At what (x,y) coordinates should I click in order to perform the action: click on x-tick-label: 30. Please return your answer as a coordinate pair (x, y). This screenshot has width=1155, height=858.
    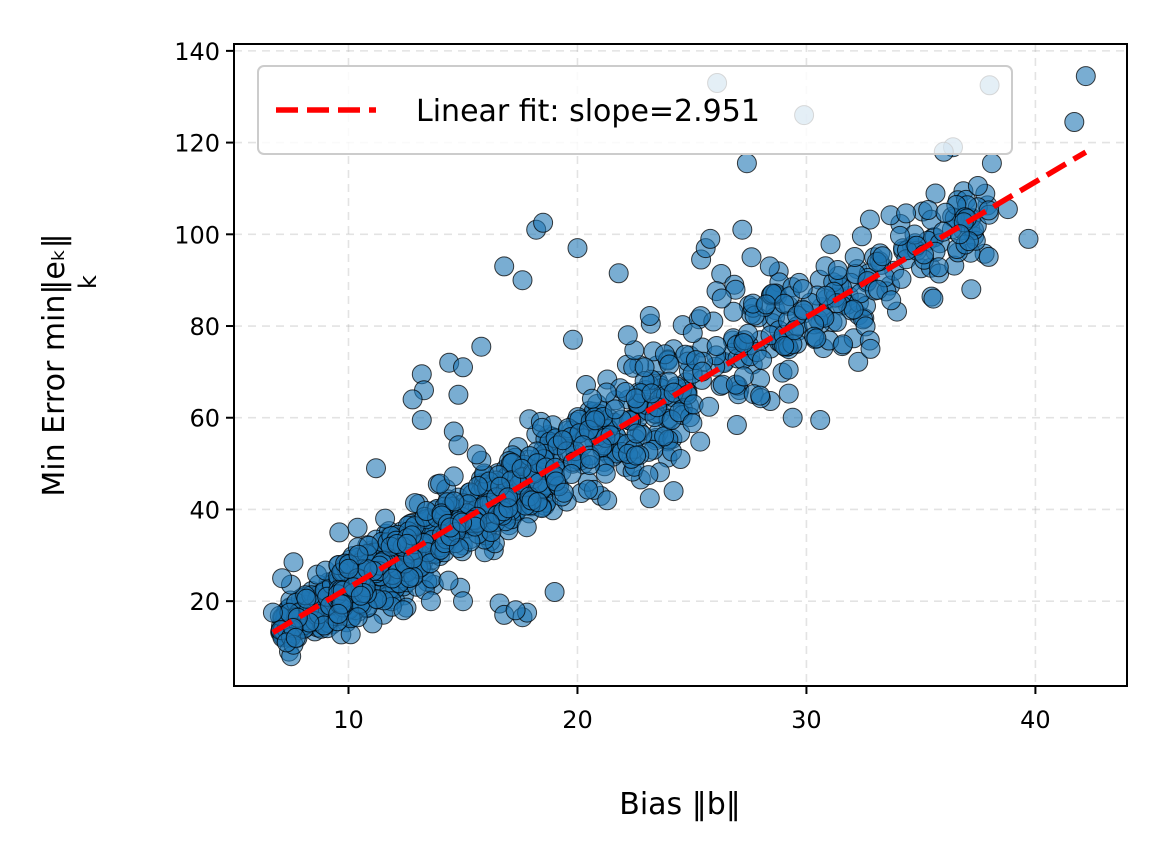
    Looking at the image, I should click on (806, 720).